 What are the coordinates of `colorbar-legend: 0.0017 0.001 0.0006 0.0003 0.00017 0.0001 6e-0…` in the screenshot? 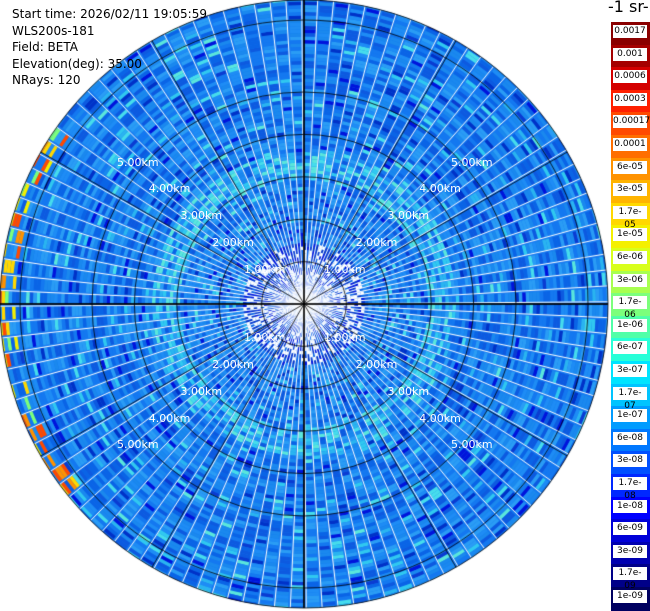 It's located at (630, 316).